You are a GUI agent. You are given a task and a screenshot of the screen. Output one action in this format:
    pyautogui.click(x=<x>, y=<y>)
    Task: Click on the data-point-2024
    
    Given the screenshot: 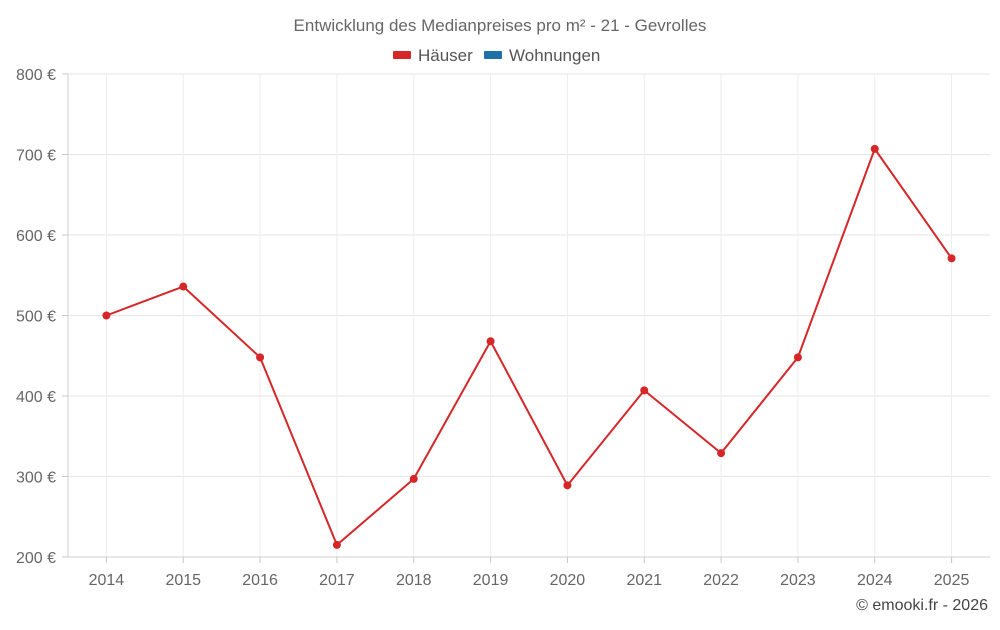 What is the action you would take?
    pyautogui.click(x=874, y=148)
    